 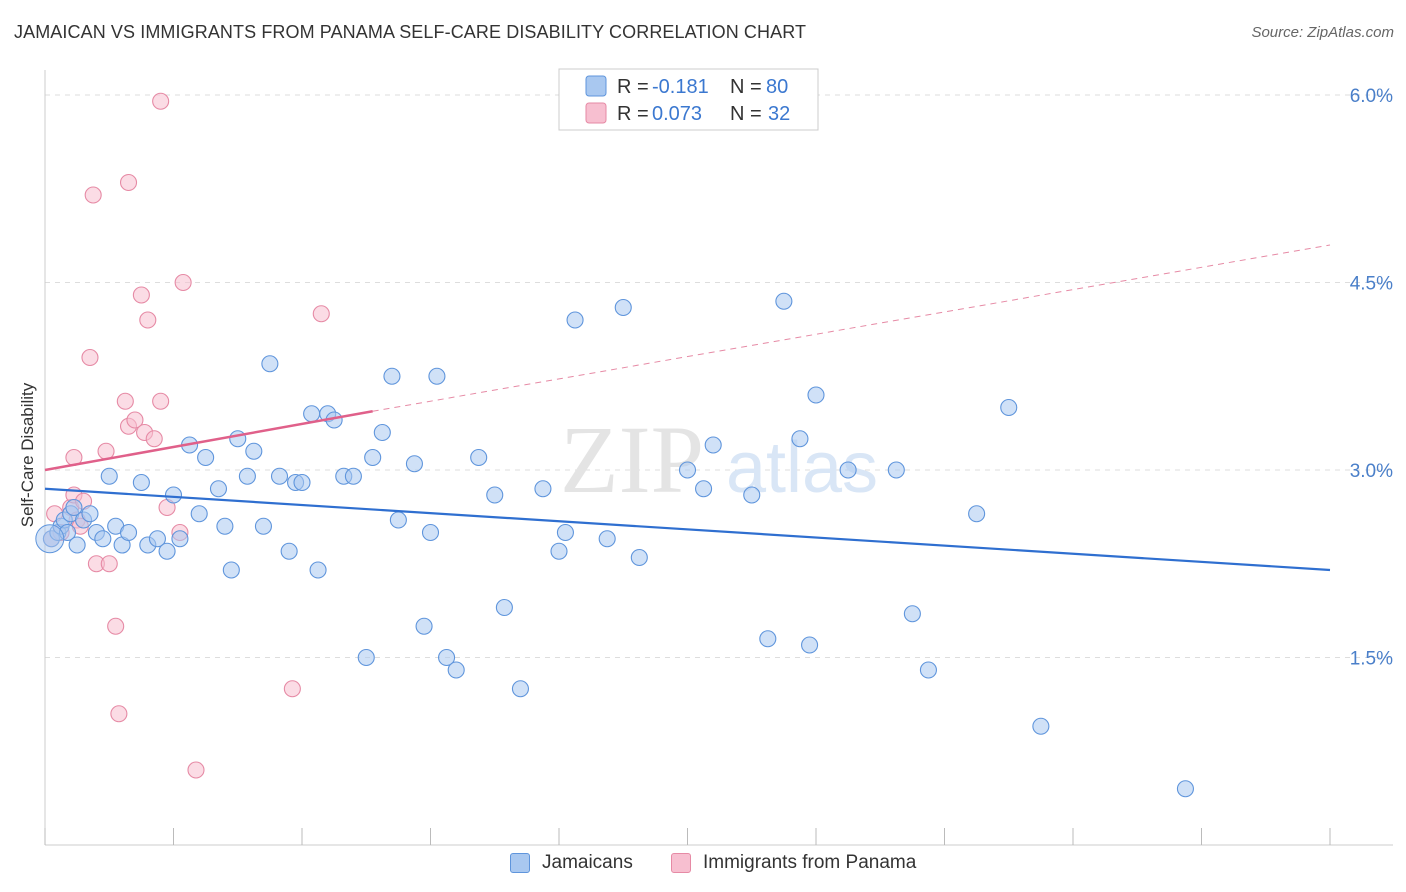 I want to click on y-tick-label: 6.0%, so click(x=1371, y=96).